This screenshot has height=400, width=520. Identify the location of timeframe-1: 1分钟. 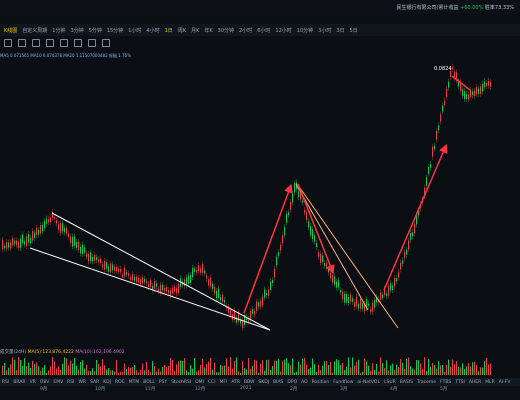
(59, 30).